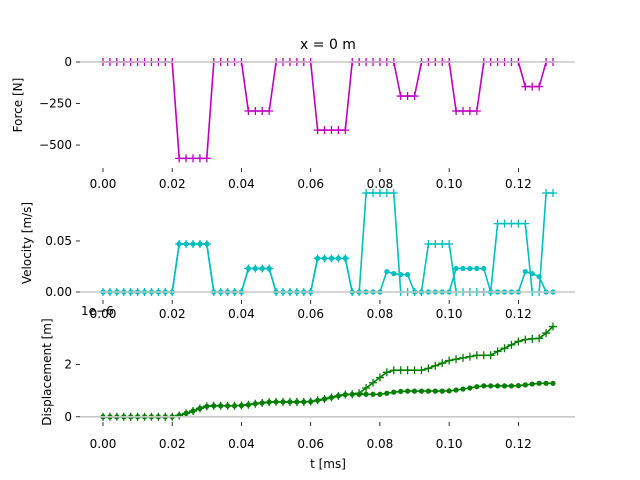 This screenshot has height=480, width=640. I want to click on velocity-x-tick-label: 0.10, so click(449, 314).